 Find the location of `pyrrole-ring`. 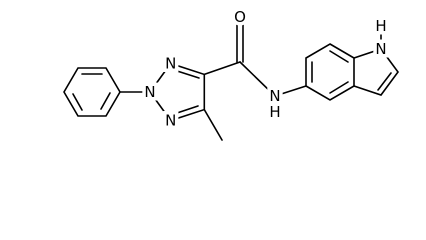

pyrrole-ring is located at coordinates (376, 72).